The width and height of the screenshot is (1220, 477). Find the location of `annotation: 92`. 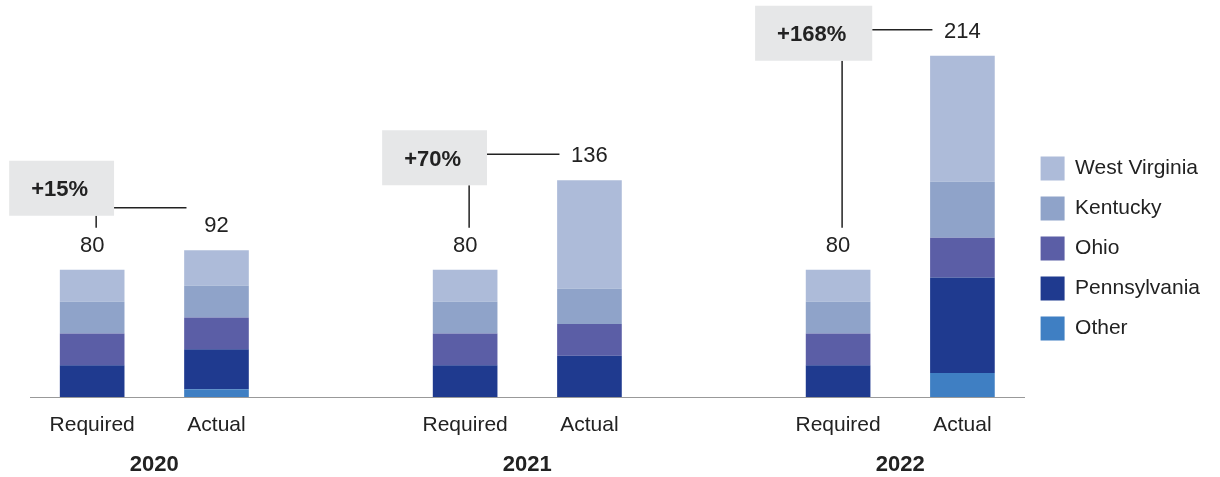

annotation: 92 is located at coordinates (216, 225).